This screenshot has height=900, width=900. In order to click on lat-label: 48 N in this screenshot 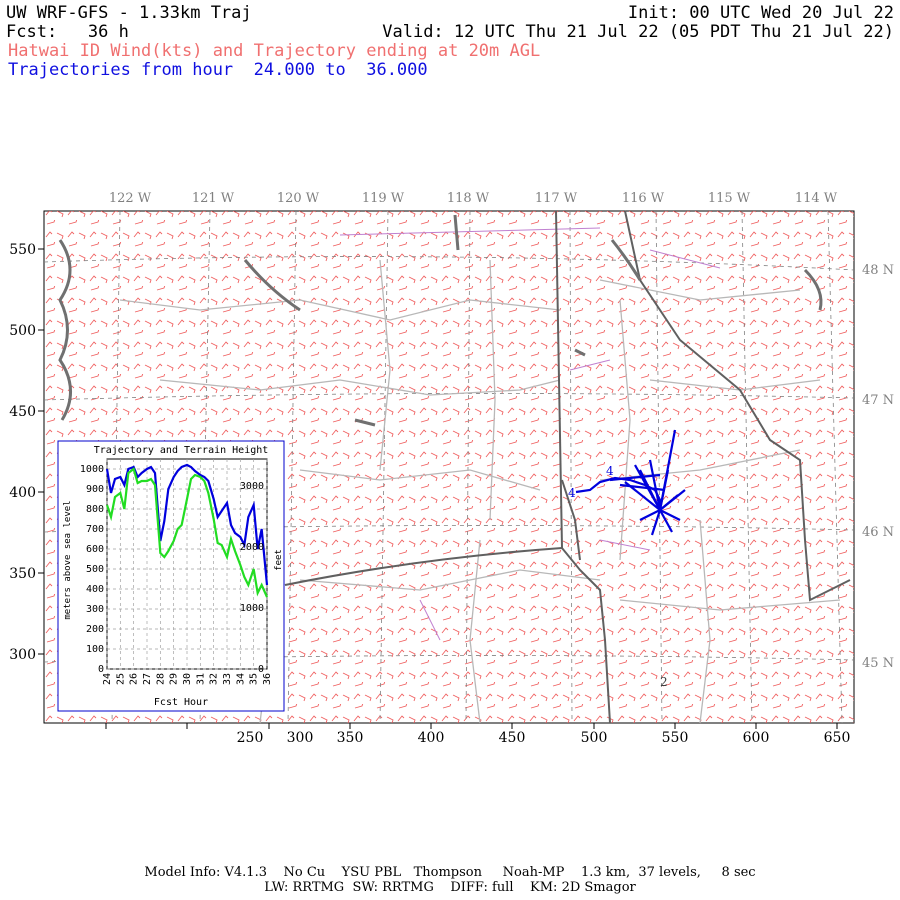, I will do `click(878, 270)`.